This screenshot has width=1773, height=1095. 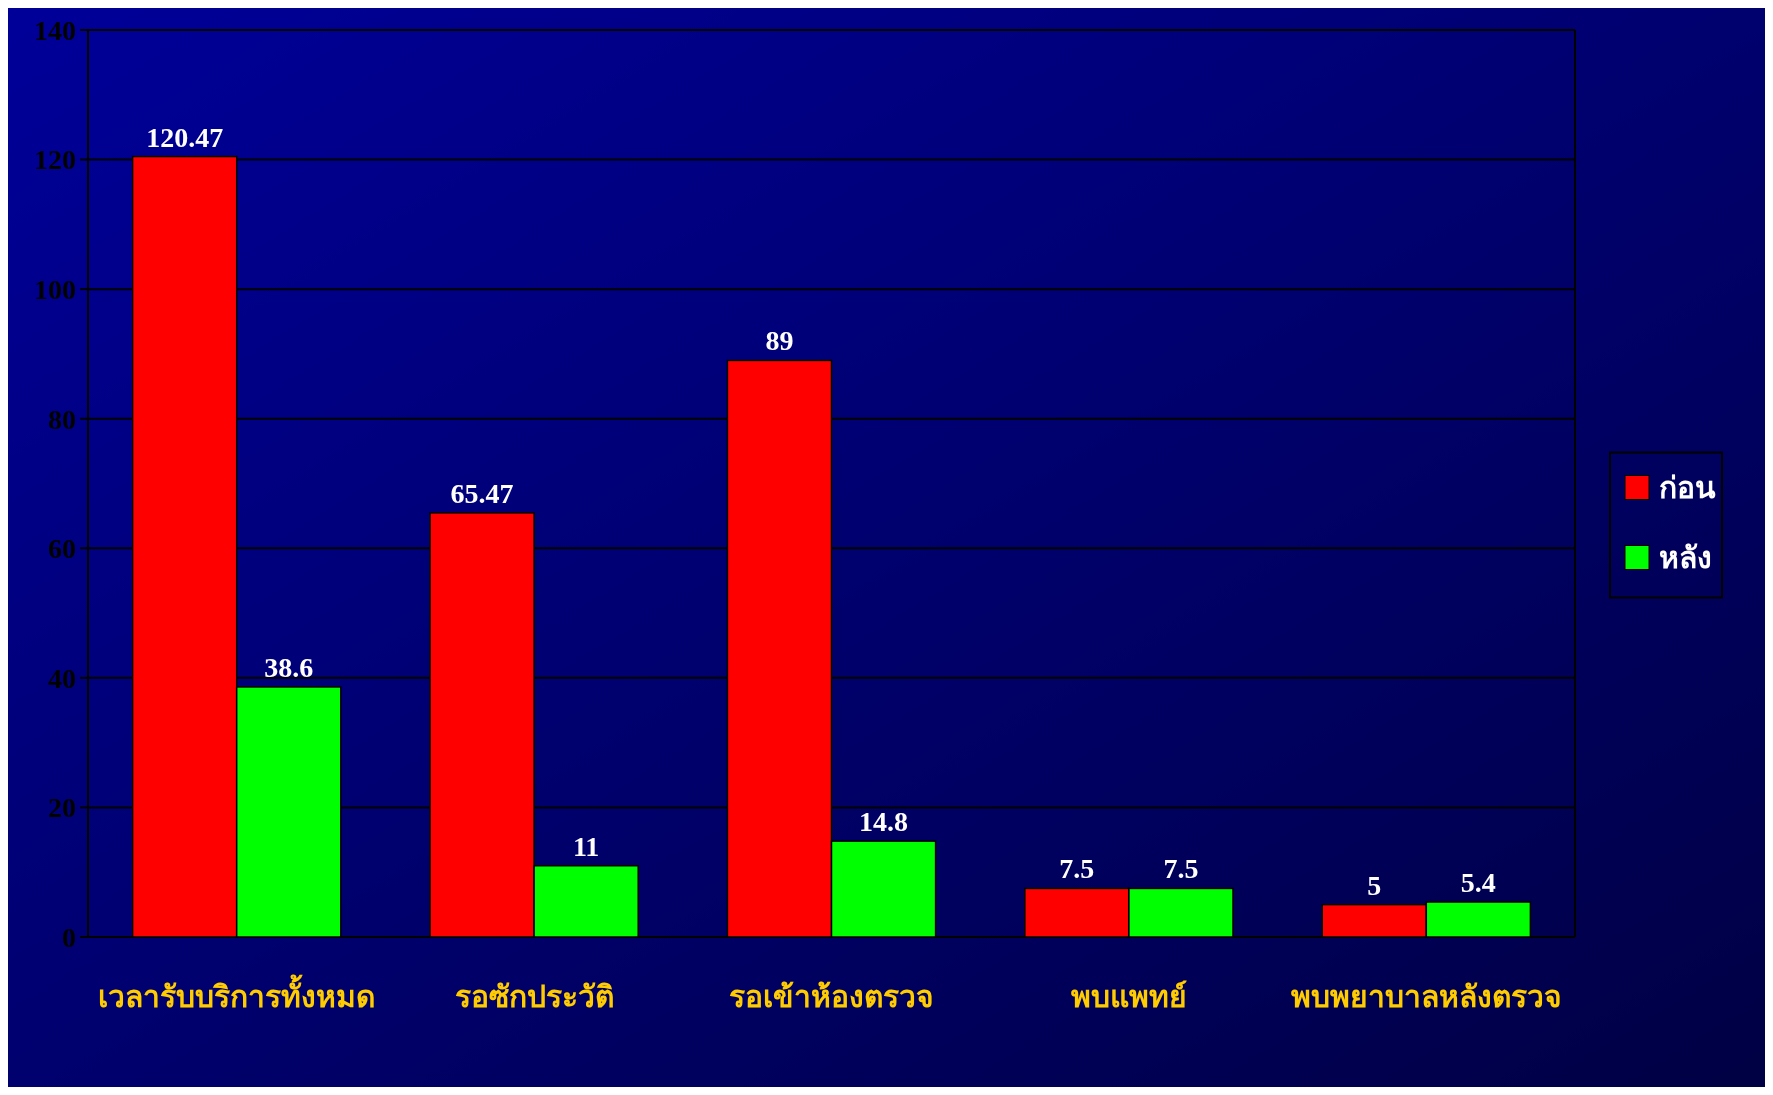 I want to click on data-label: 14.8, so click(x=884, y=822).